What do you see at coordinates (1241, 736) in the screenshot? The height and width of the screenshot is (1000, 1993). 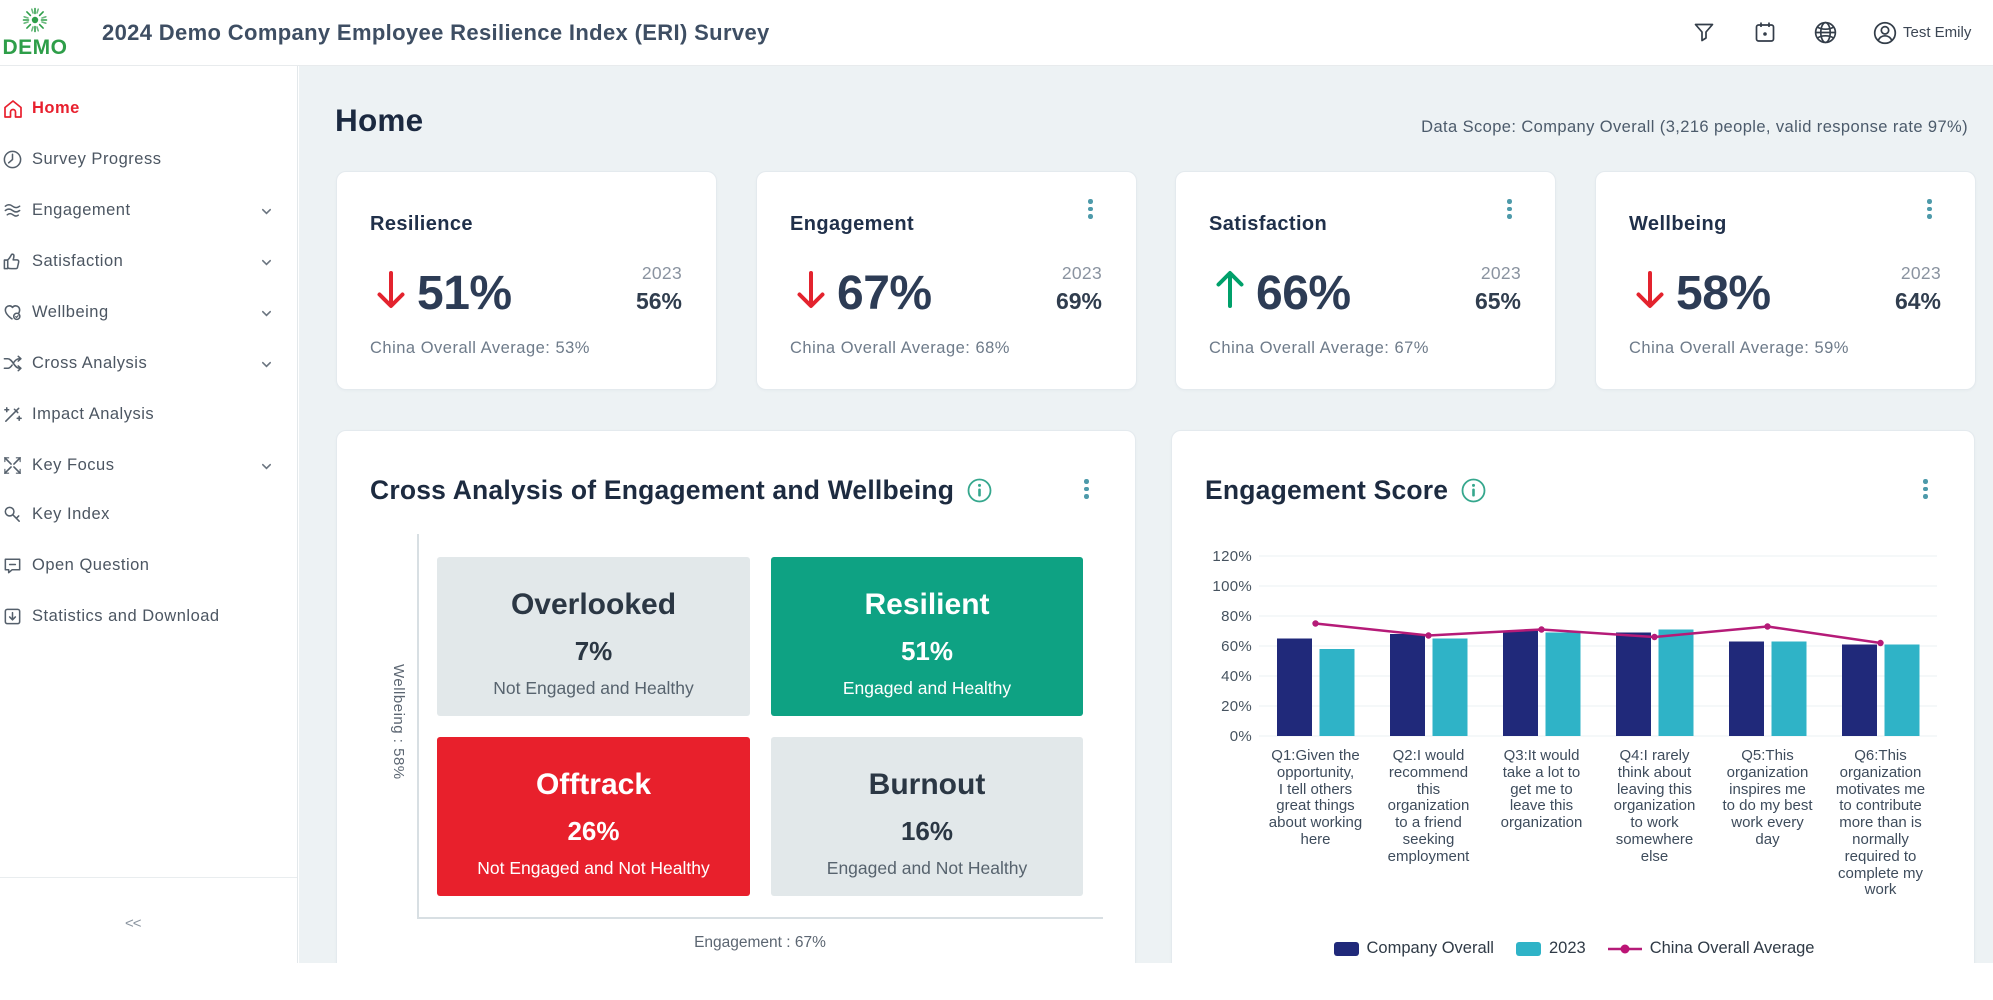 I see `svg-text: 0%` at bounding box center [1241, 736].